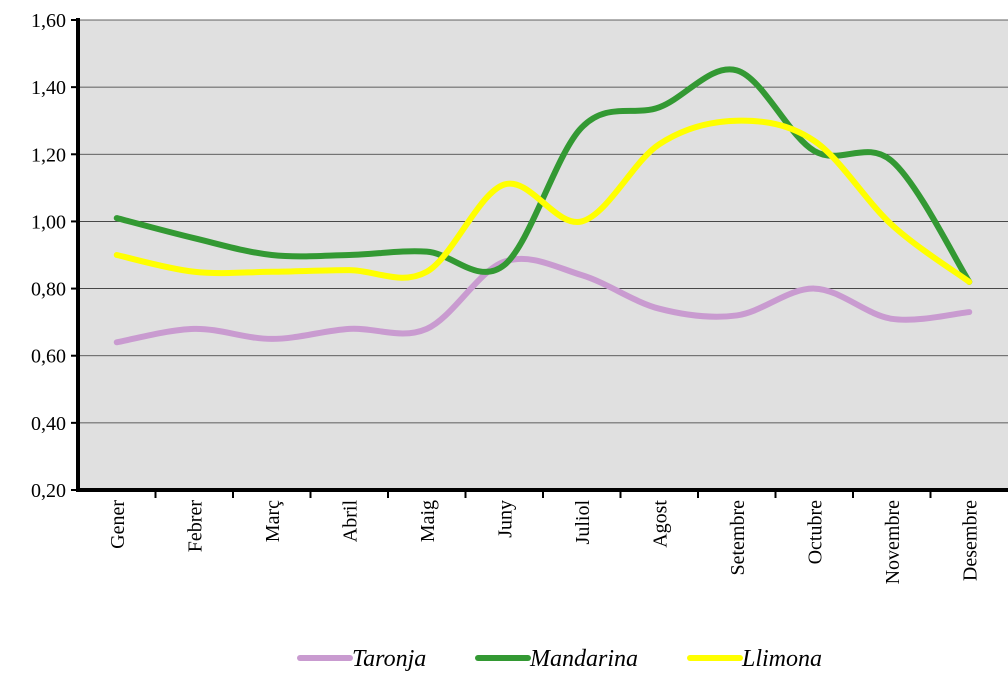 The height and width of the screenshot is (673, 1008). I want to click on x-tick-label: Maig, so click(428, 521).